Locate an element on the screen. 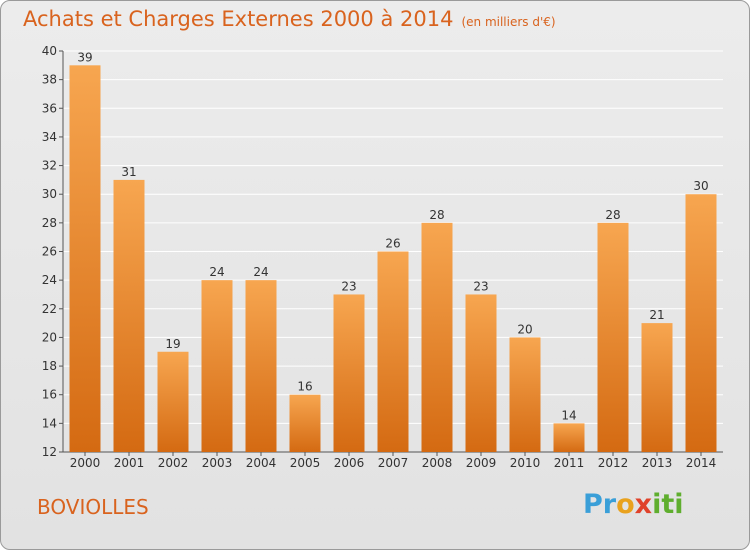 The height and width of the screenshot is (550, 750). y-tick-label: 26 is located at coordinates (49, 252).